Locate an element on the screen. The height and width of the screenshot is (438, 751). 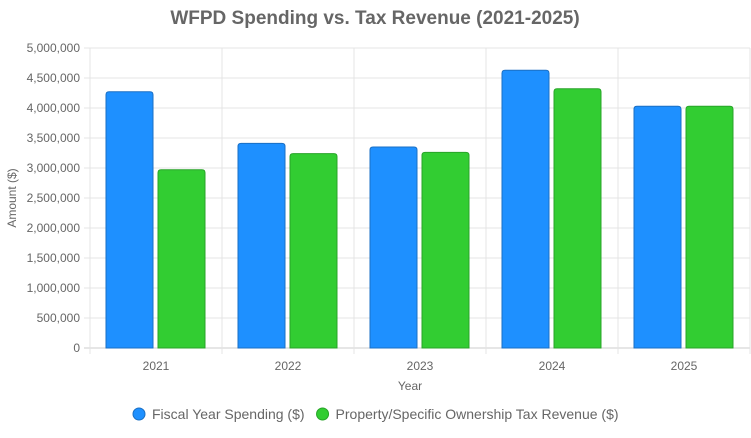
x-tick-label: 2022 is located at coordinates (288, 366).